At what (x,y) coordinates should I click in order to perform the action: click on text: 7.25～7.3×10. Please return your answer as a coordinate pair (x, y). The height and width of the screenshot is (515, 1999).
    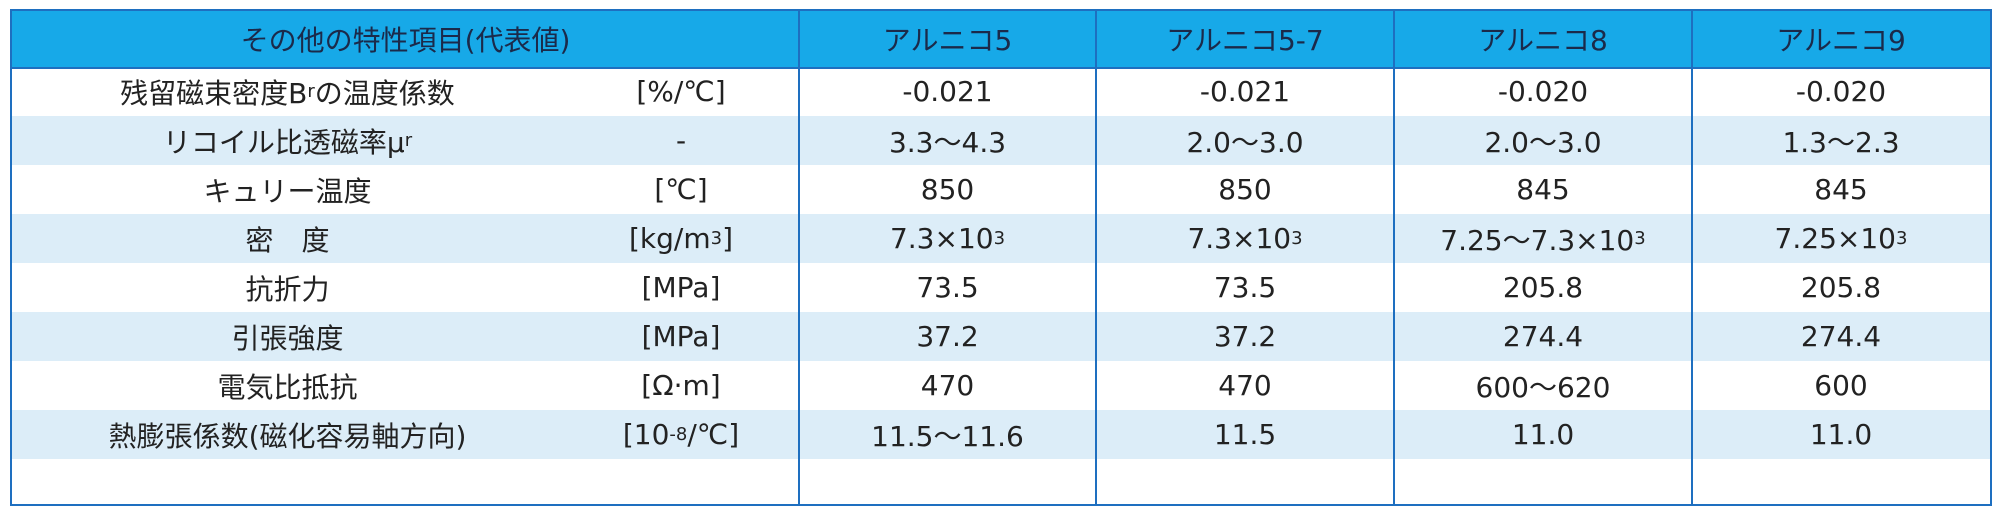
    Looking at the image, I should click on (1537, 240).